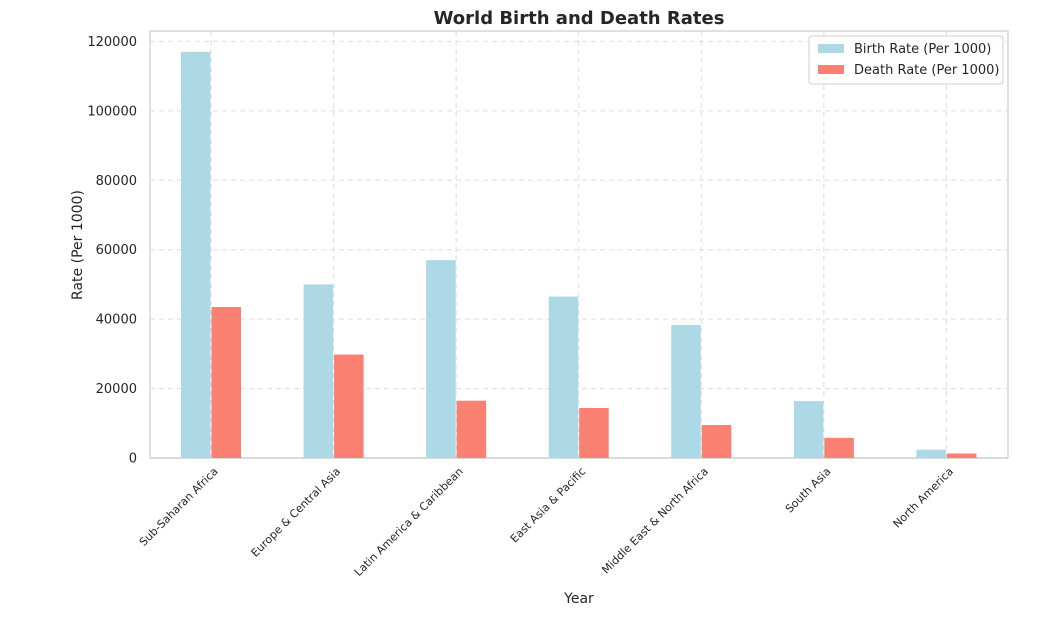 Image resolution: width=1038 pixels, height=623 pixels. Describe the element at coordinates (296, 512) in the screenshot. I see `x-tick-label: Europe & Central Asia` at that location.